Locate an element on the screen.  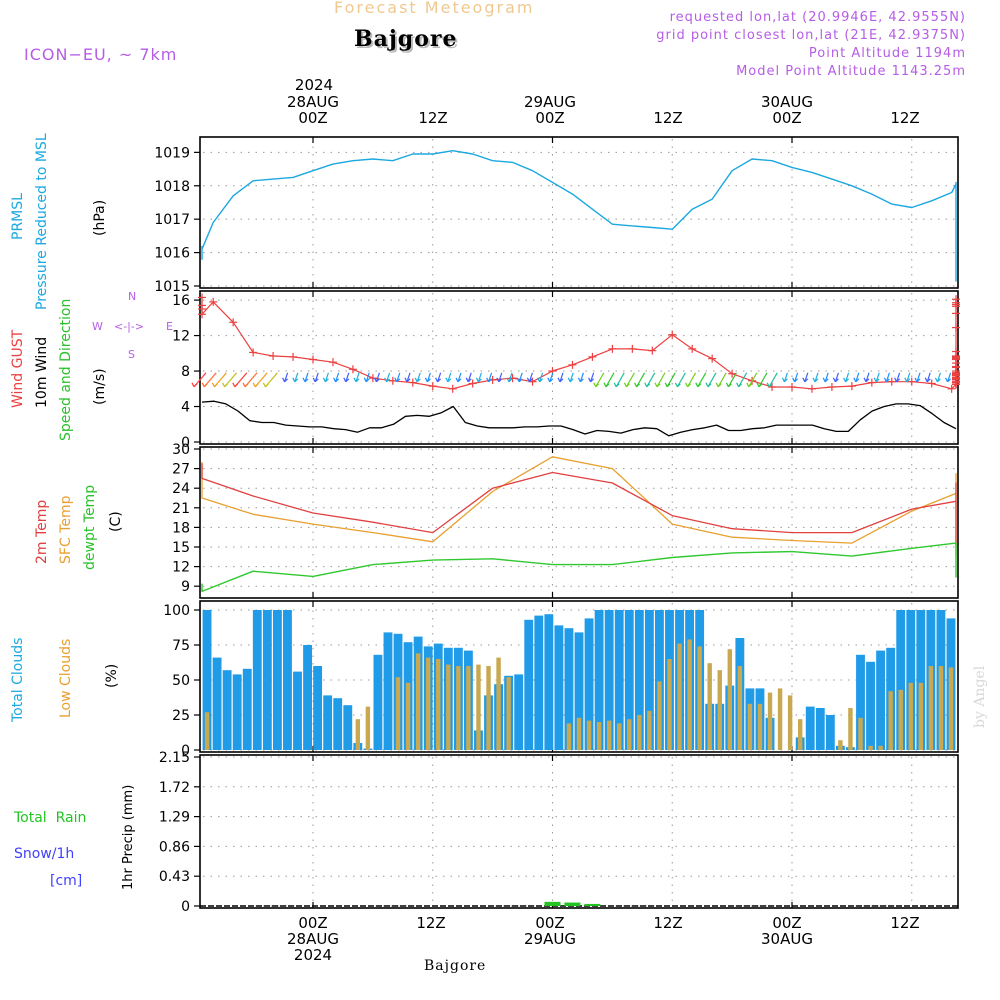
bottom-axis-hour: 00Z is located at coordinates (550, 923).